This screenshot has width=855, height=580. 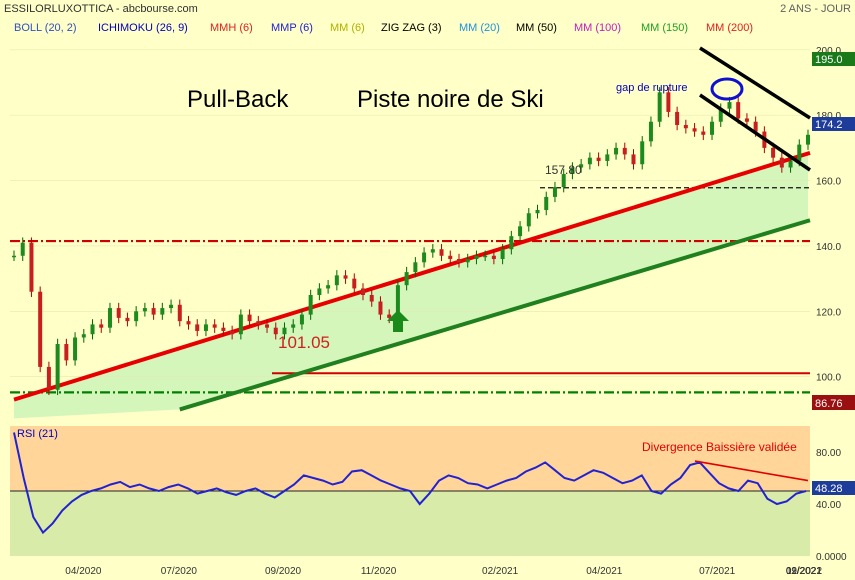 What do you see at coordinates (815, 9) in the screenshot?
I see `chart-period: 2 ANS - JOUR` at bounding box center [815, 9].